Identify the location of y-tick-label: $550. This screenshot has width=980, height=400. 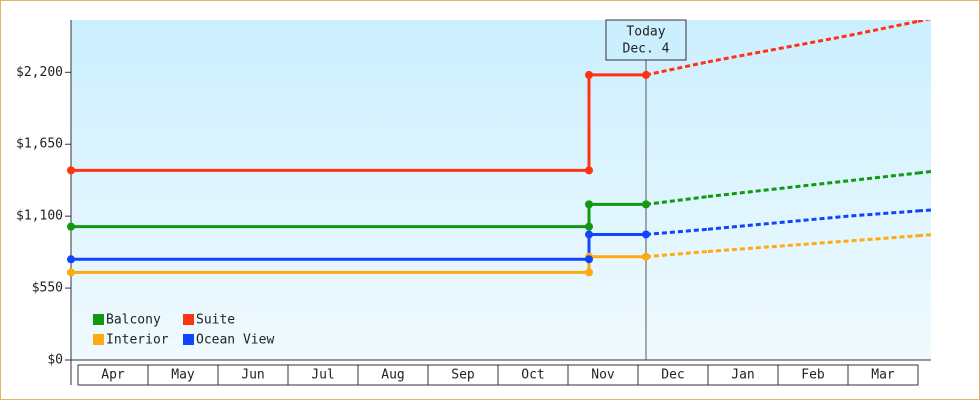
(47, 288).